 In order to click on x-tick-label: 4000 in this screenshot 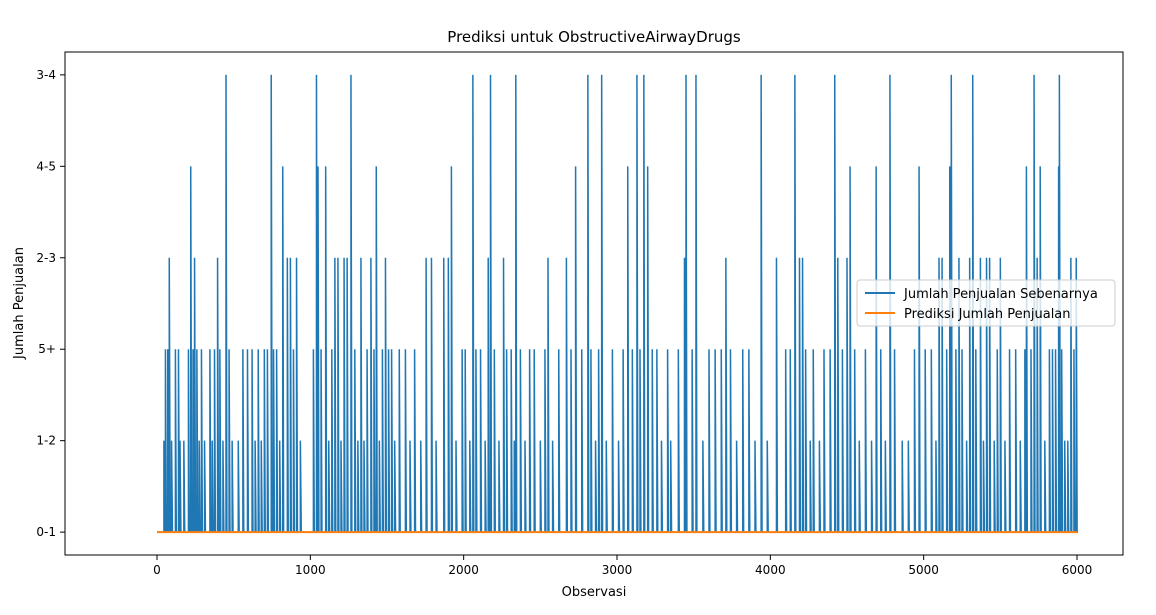, I will do `click(770, 570)`.